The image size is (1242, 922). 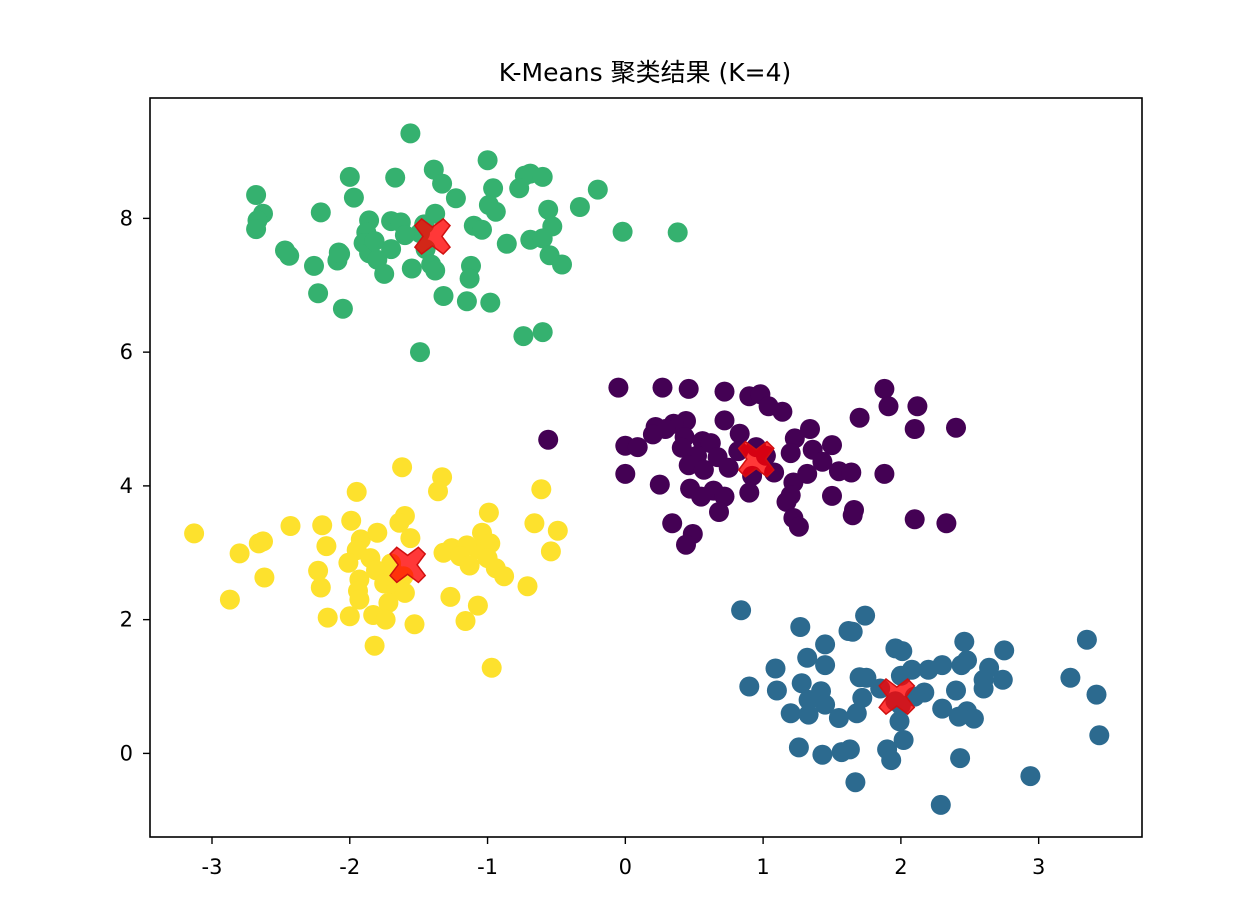 I want to click on y-tick-label: 2, so click(x=126, y=620).